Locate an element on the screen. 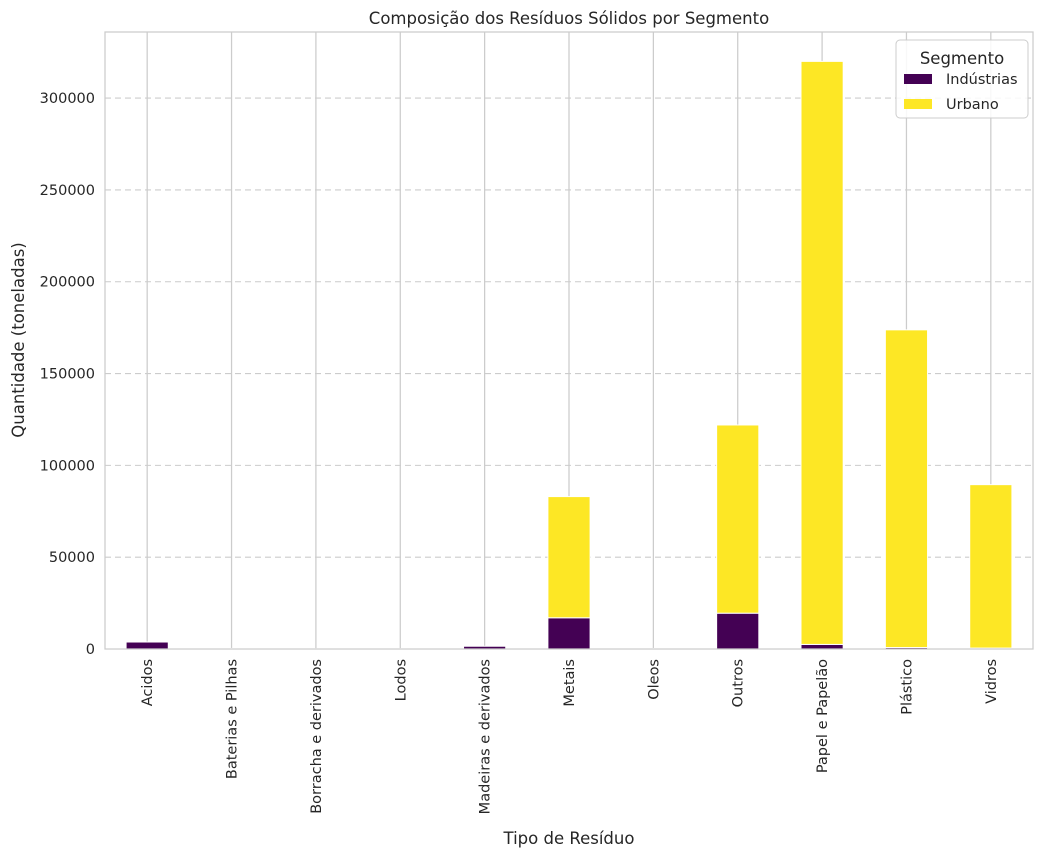  y-tick-labels: 0 50000 100000 150000 200000 250000 300000 is located at coordinates (67, 374).